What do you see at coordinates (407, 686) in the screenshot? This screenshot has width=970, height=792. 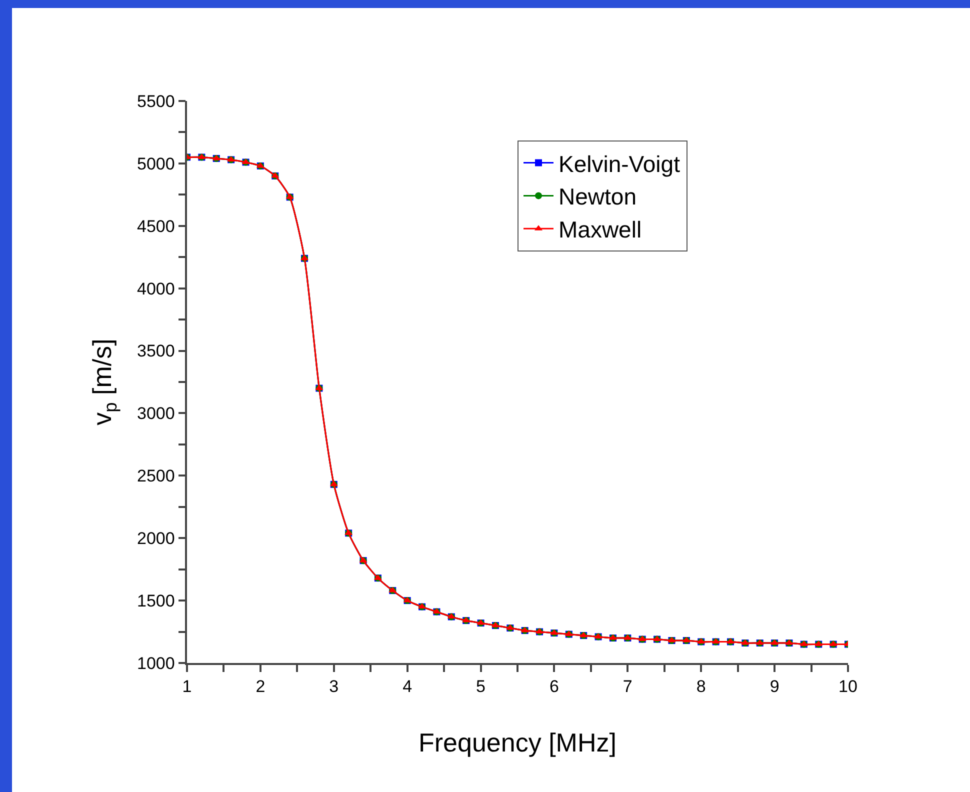 I see `x-tick-label: 4` at bounding box center [407, 686].